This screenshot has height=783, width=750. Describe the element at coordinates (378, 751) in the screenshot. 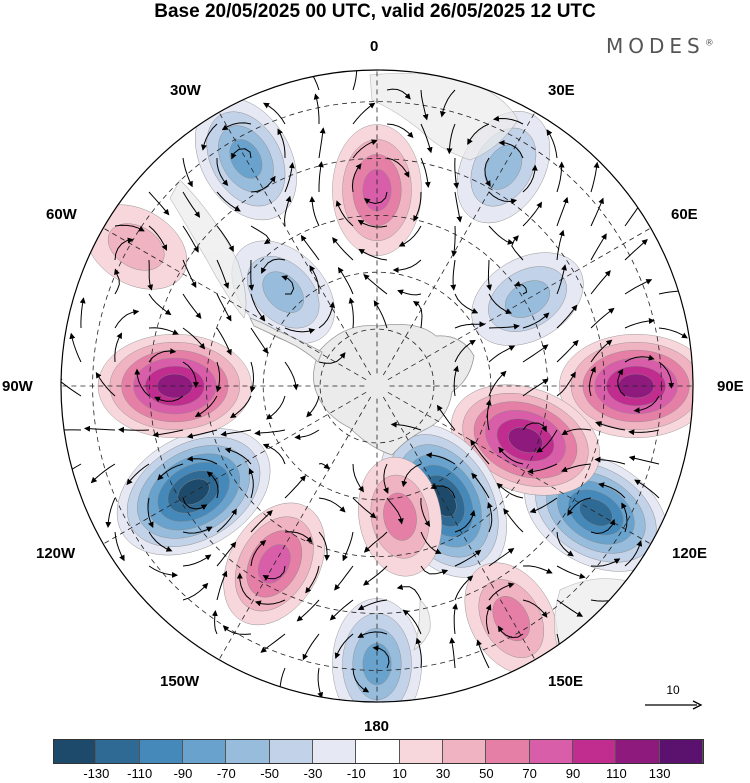

I see `colorbar` at that location.